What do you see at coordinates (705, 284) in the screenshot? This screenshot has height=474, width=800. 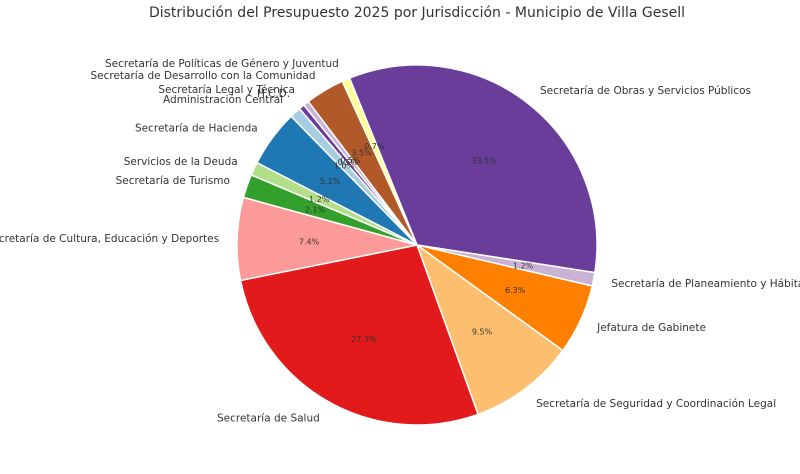 I see `category-label-secretaria-de-planeamiento-y-habitat: Secretaría de Planeamiento y Hábitat` at bounding box center [705, 284].